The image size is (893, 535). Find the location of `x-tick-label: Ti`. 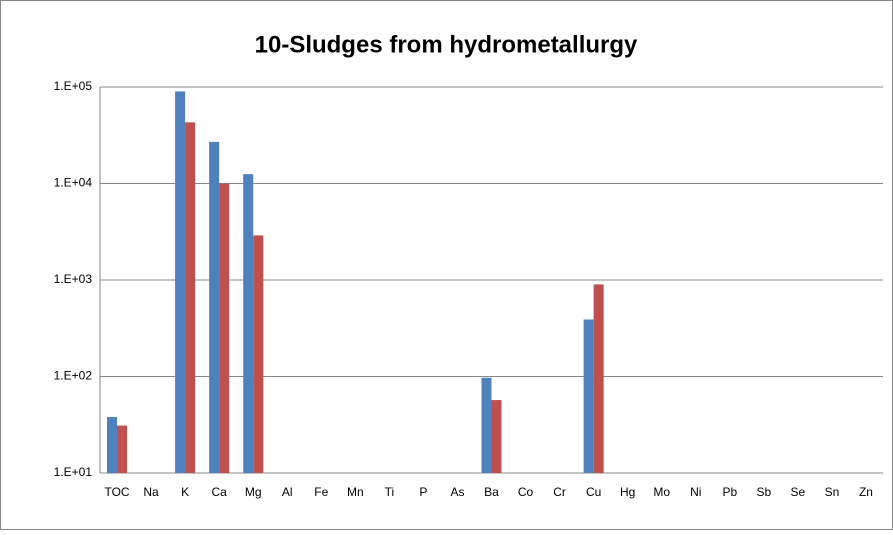

x-tick-label: Ti is located at coordinates (390, 492).